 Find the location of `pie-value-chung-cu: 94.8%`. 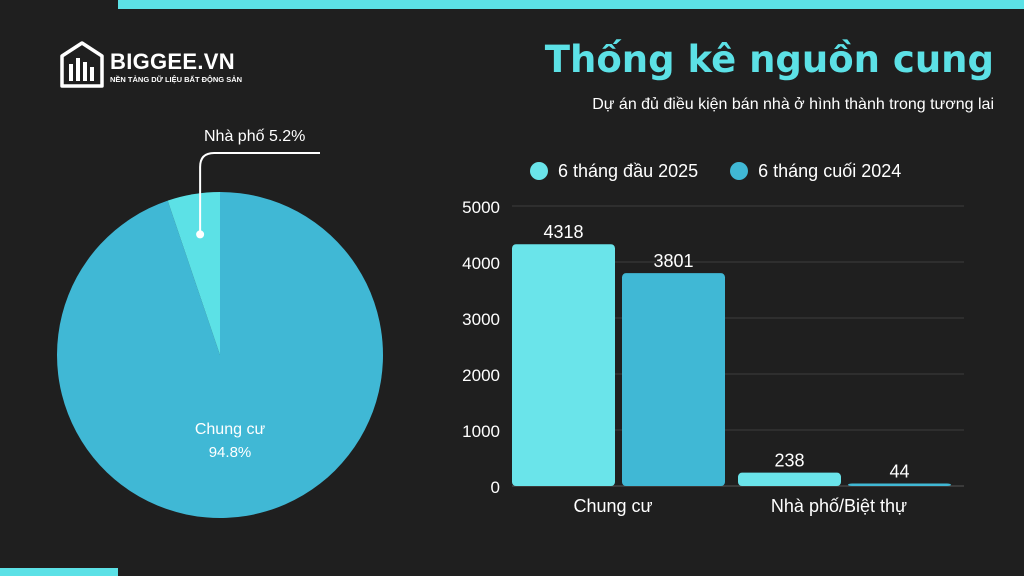

pie-value-chung-cu: 94.8% is located at coordinates (230, 452).